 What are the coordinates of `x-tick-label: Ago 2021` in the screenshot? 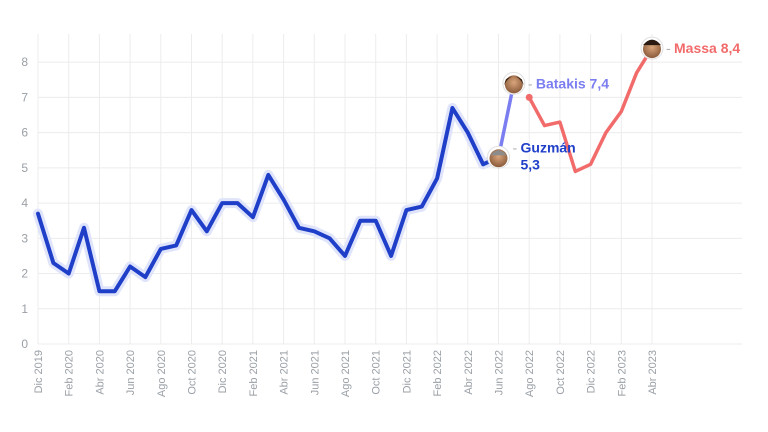 It's located at (346, 373).